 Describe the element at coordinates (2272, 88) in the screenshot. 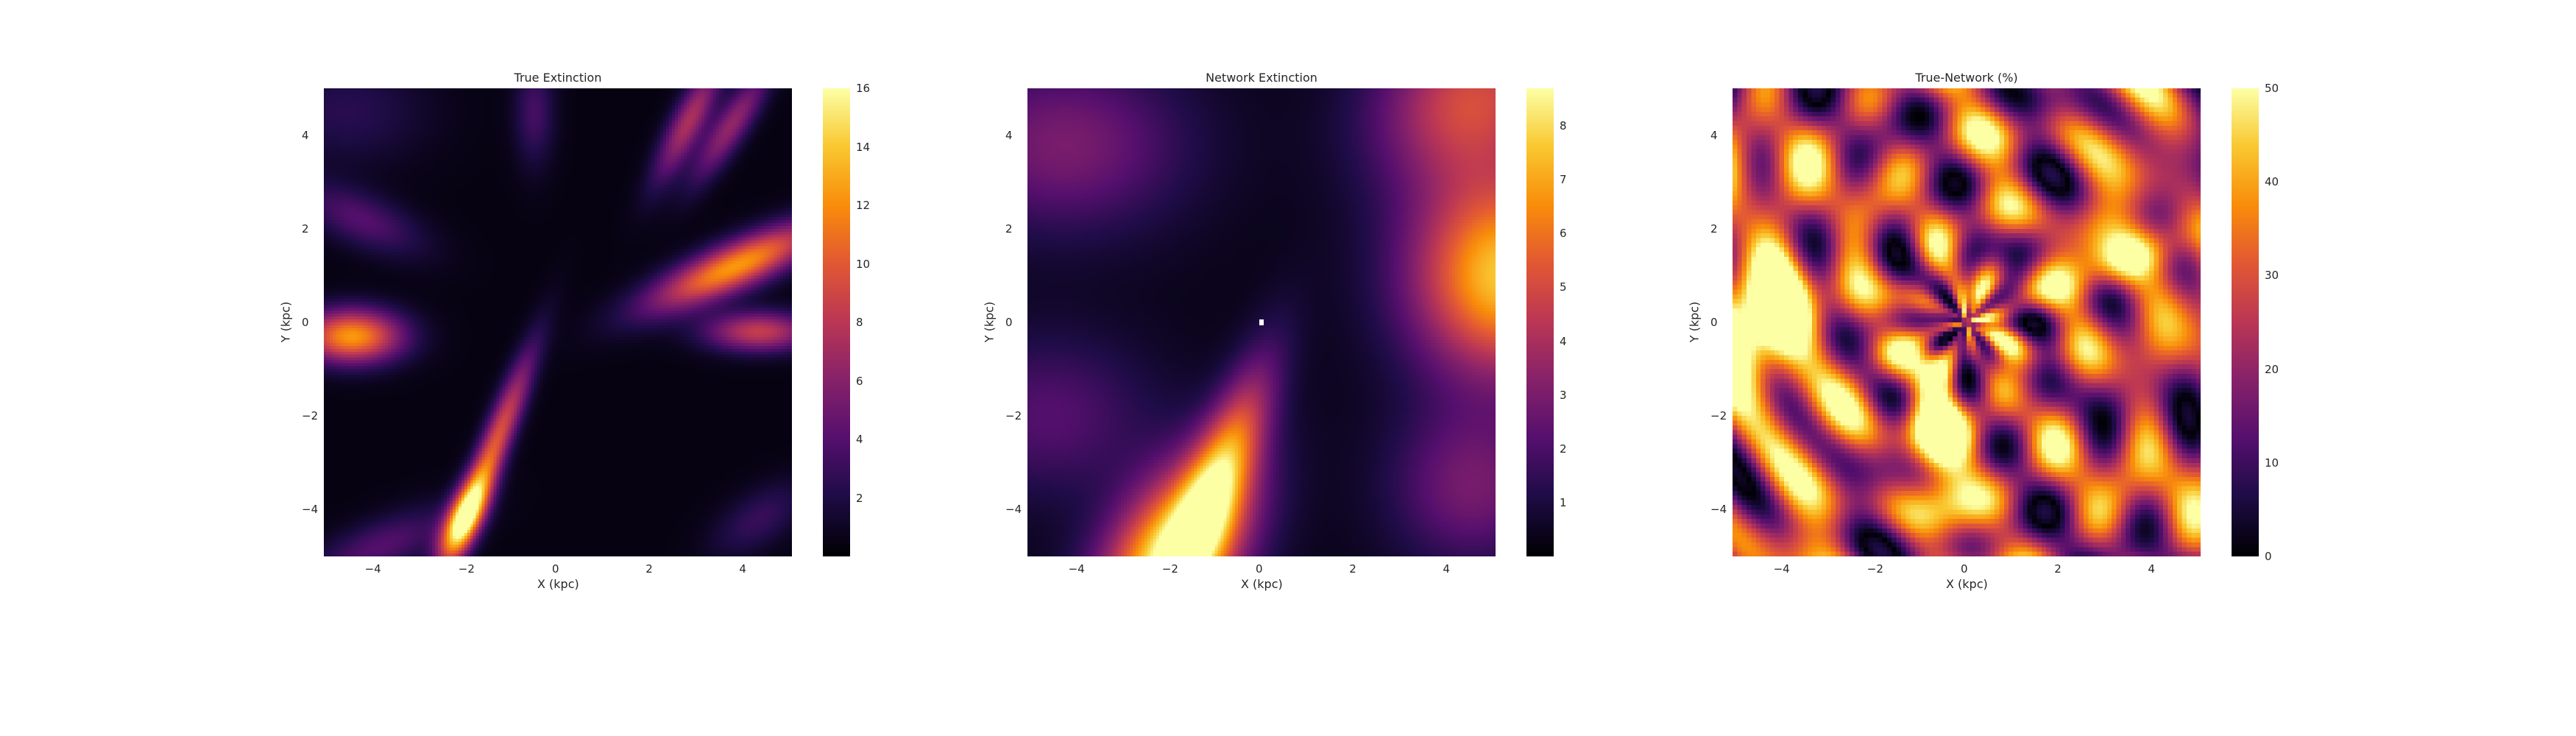

I see `colorbar-tick-label: 50` at that location.